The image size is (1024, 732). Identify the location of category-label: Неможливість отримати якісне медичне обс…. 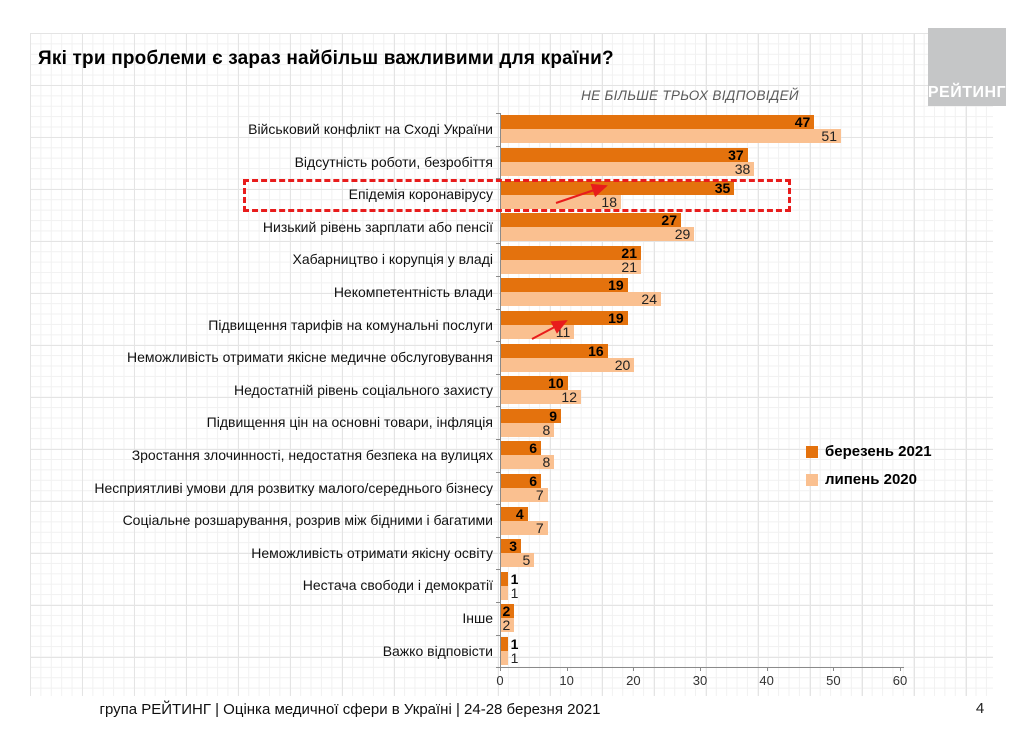
(309, 357).